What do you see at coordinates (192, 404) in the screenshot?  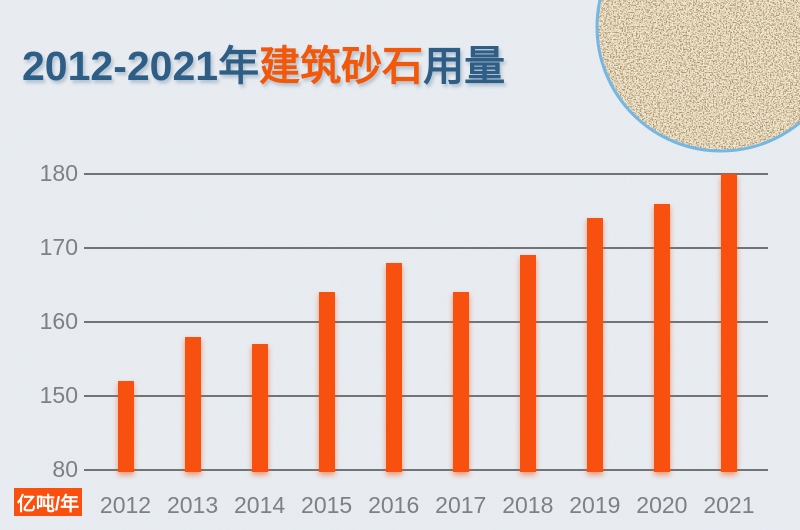 I see `bar-2013` at bounding box center [192, 404].